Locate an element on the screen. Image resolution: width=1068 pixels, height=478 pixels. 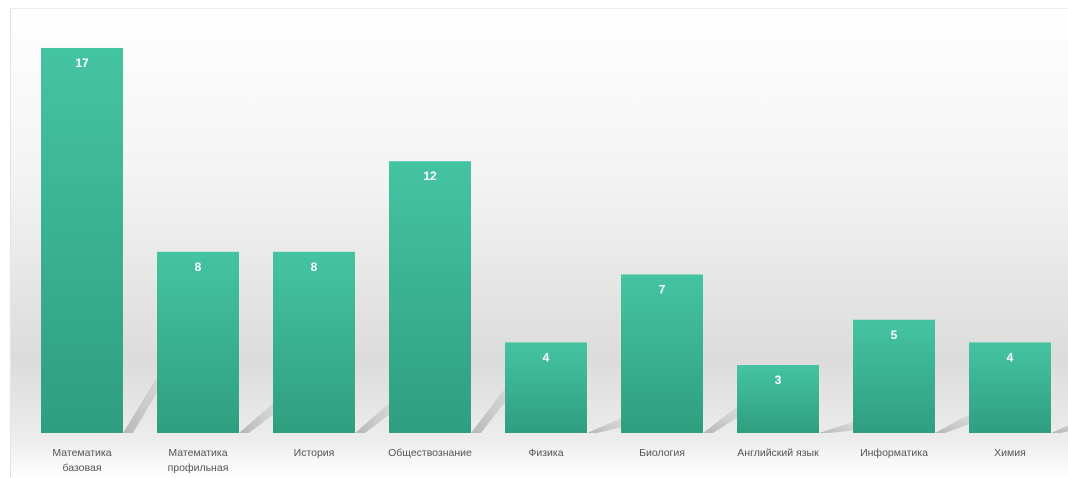
data-label: 7 is located at coordinates (662, 289).